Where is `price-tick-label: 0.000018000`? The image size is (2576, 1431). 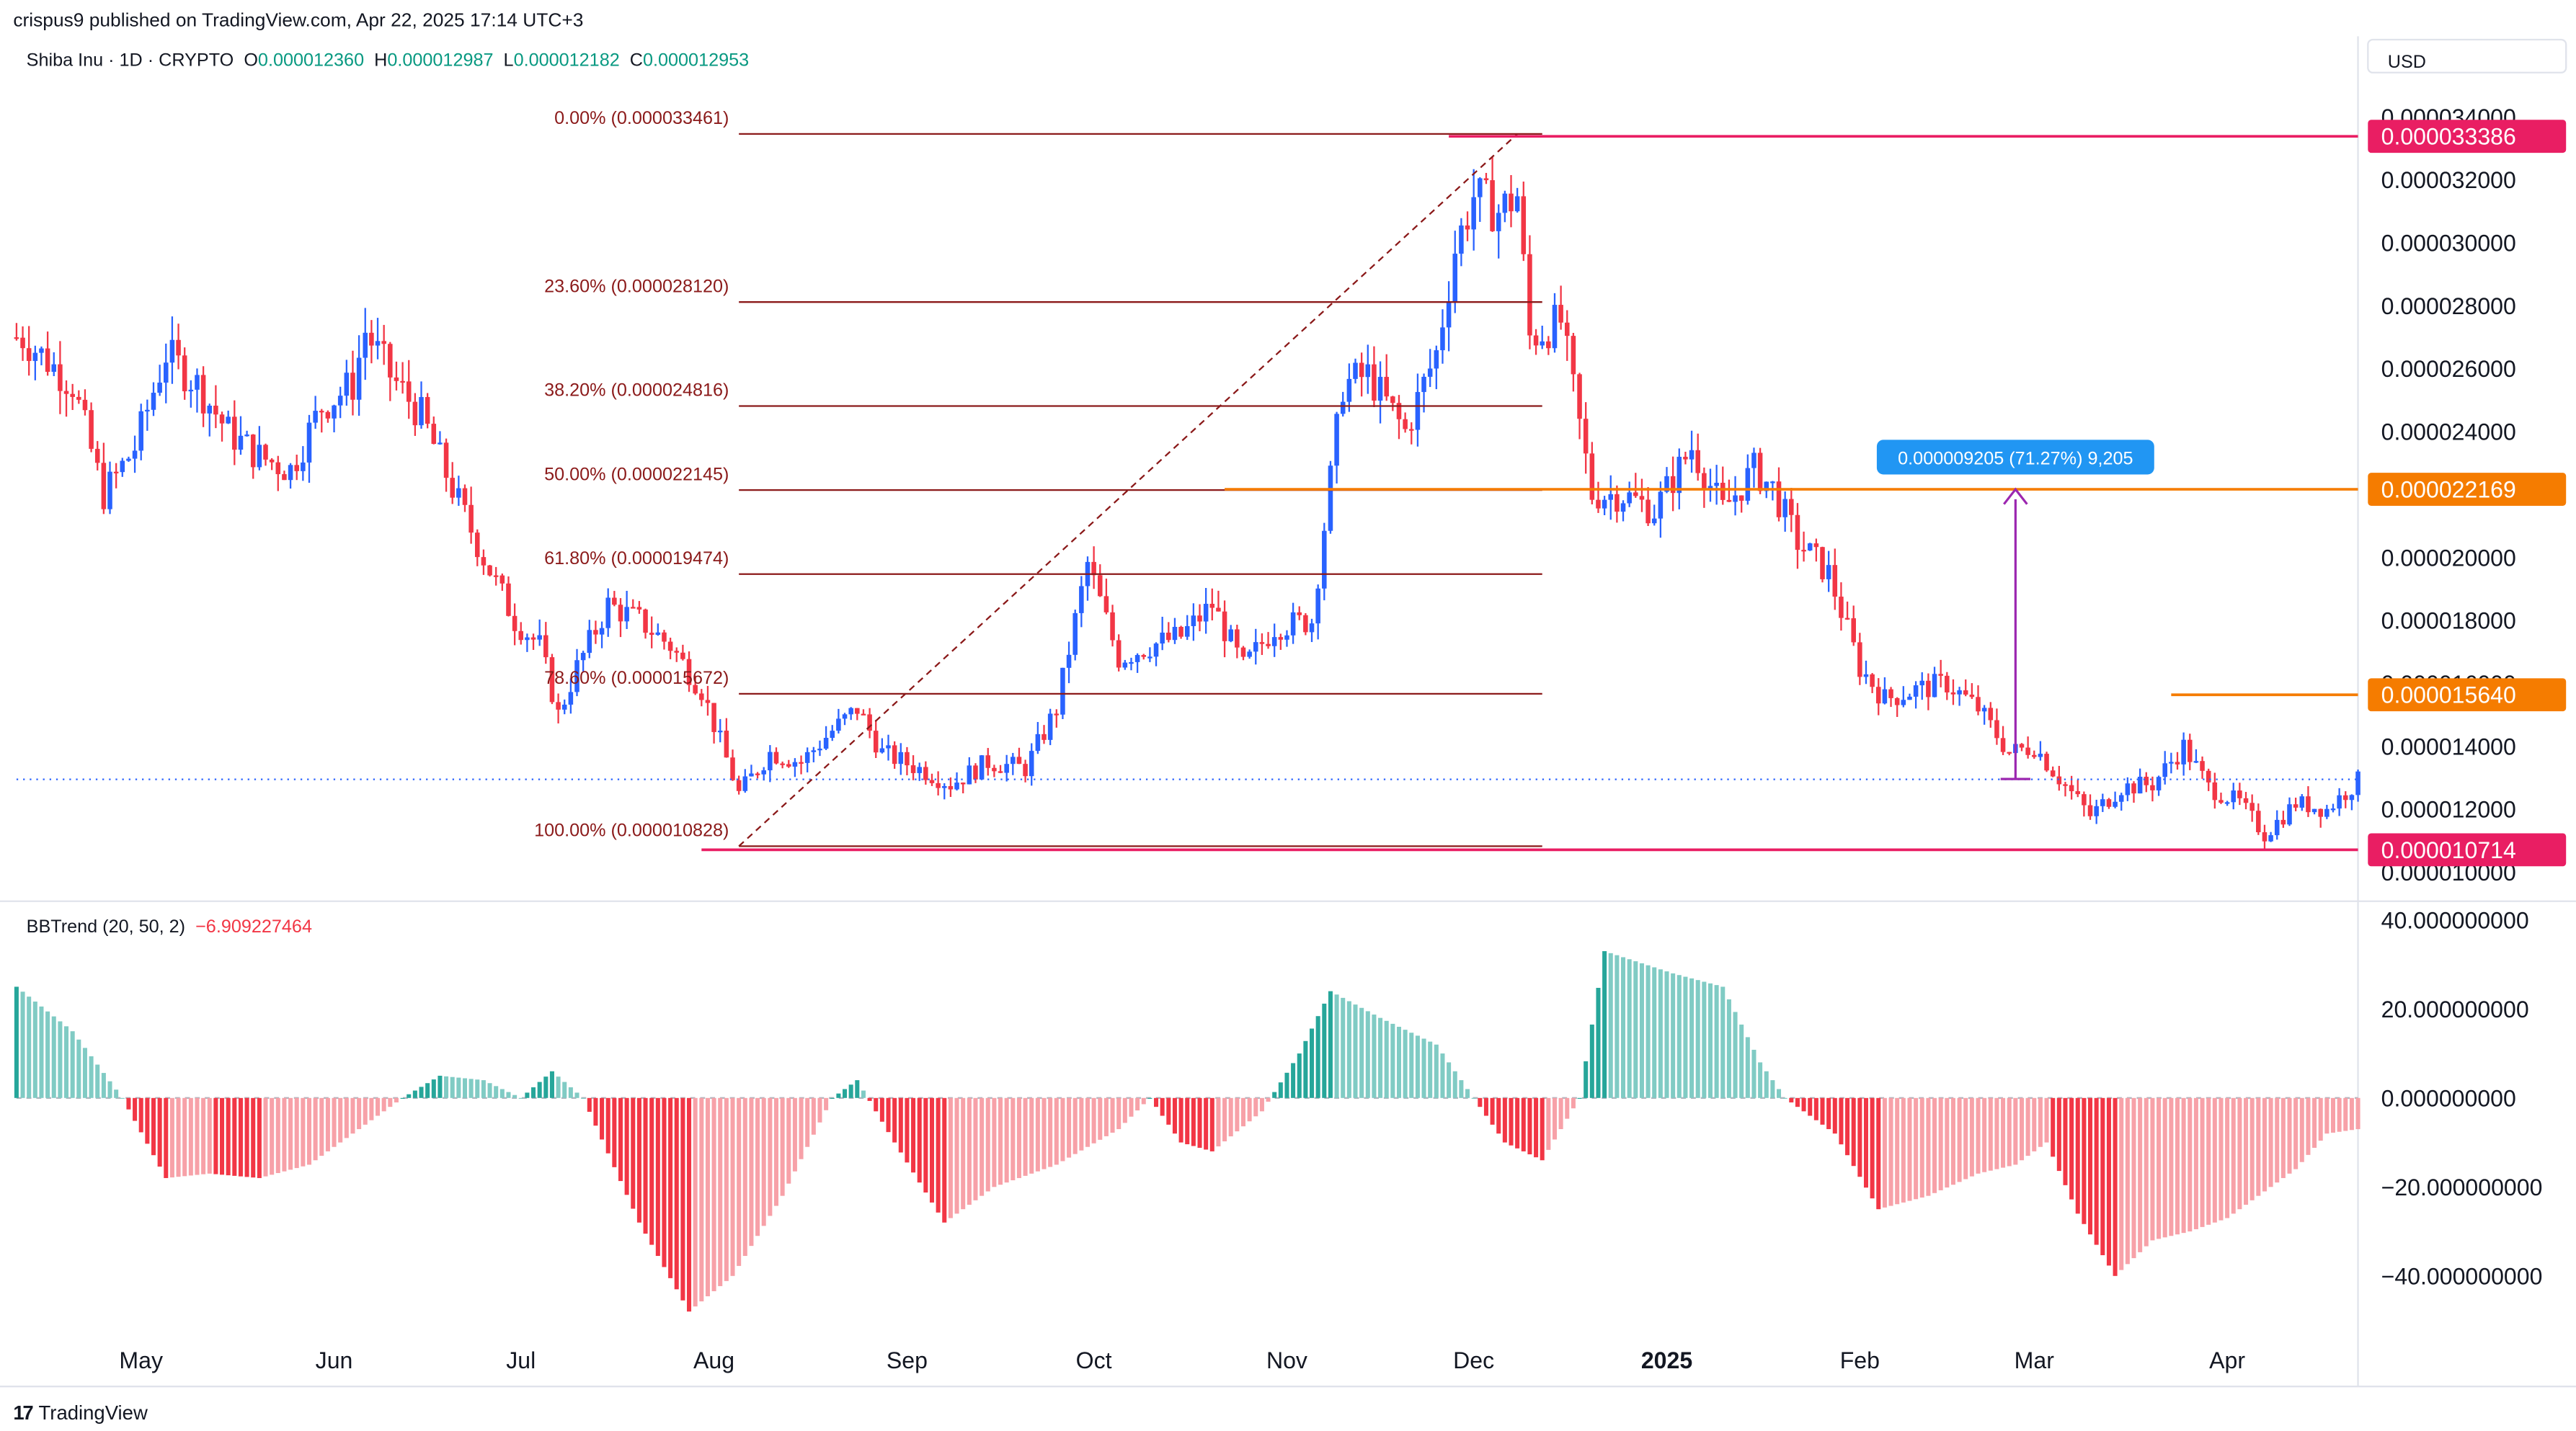 price-tick-label: 0.000018000 is located at coordinates (2448, 621).